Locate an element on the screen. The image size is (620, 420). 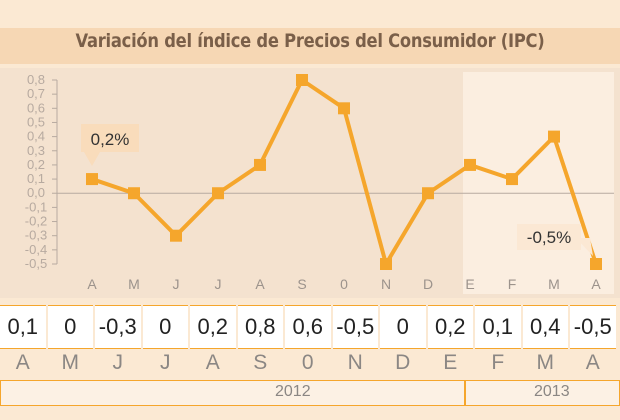
y-tick-label: -0,5 is located at coordinates (36, 263).